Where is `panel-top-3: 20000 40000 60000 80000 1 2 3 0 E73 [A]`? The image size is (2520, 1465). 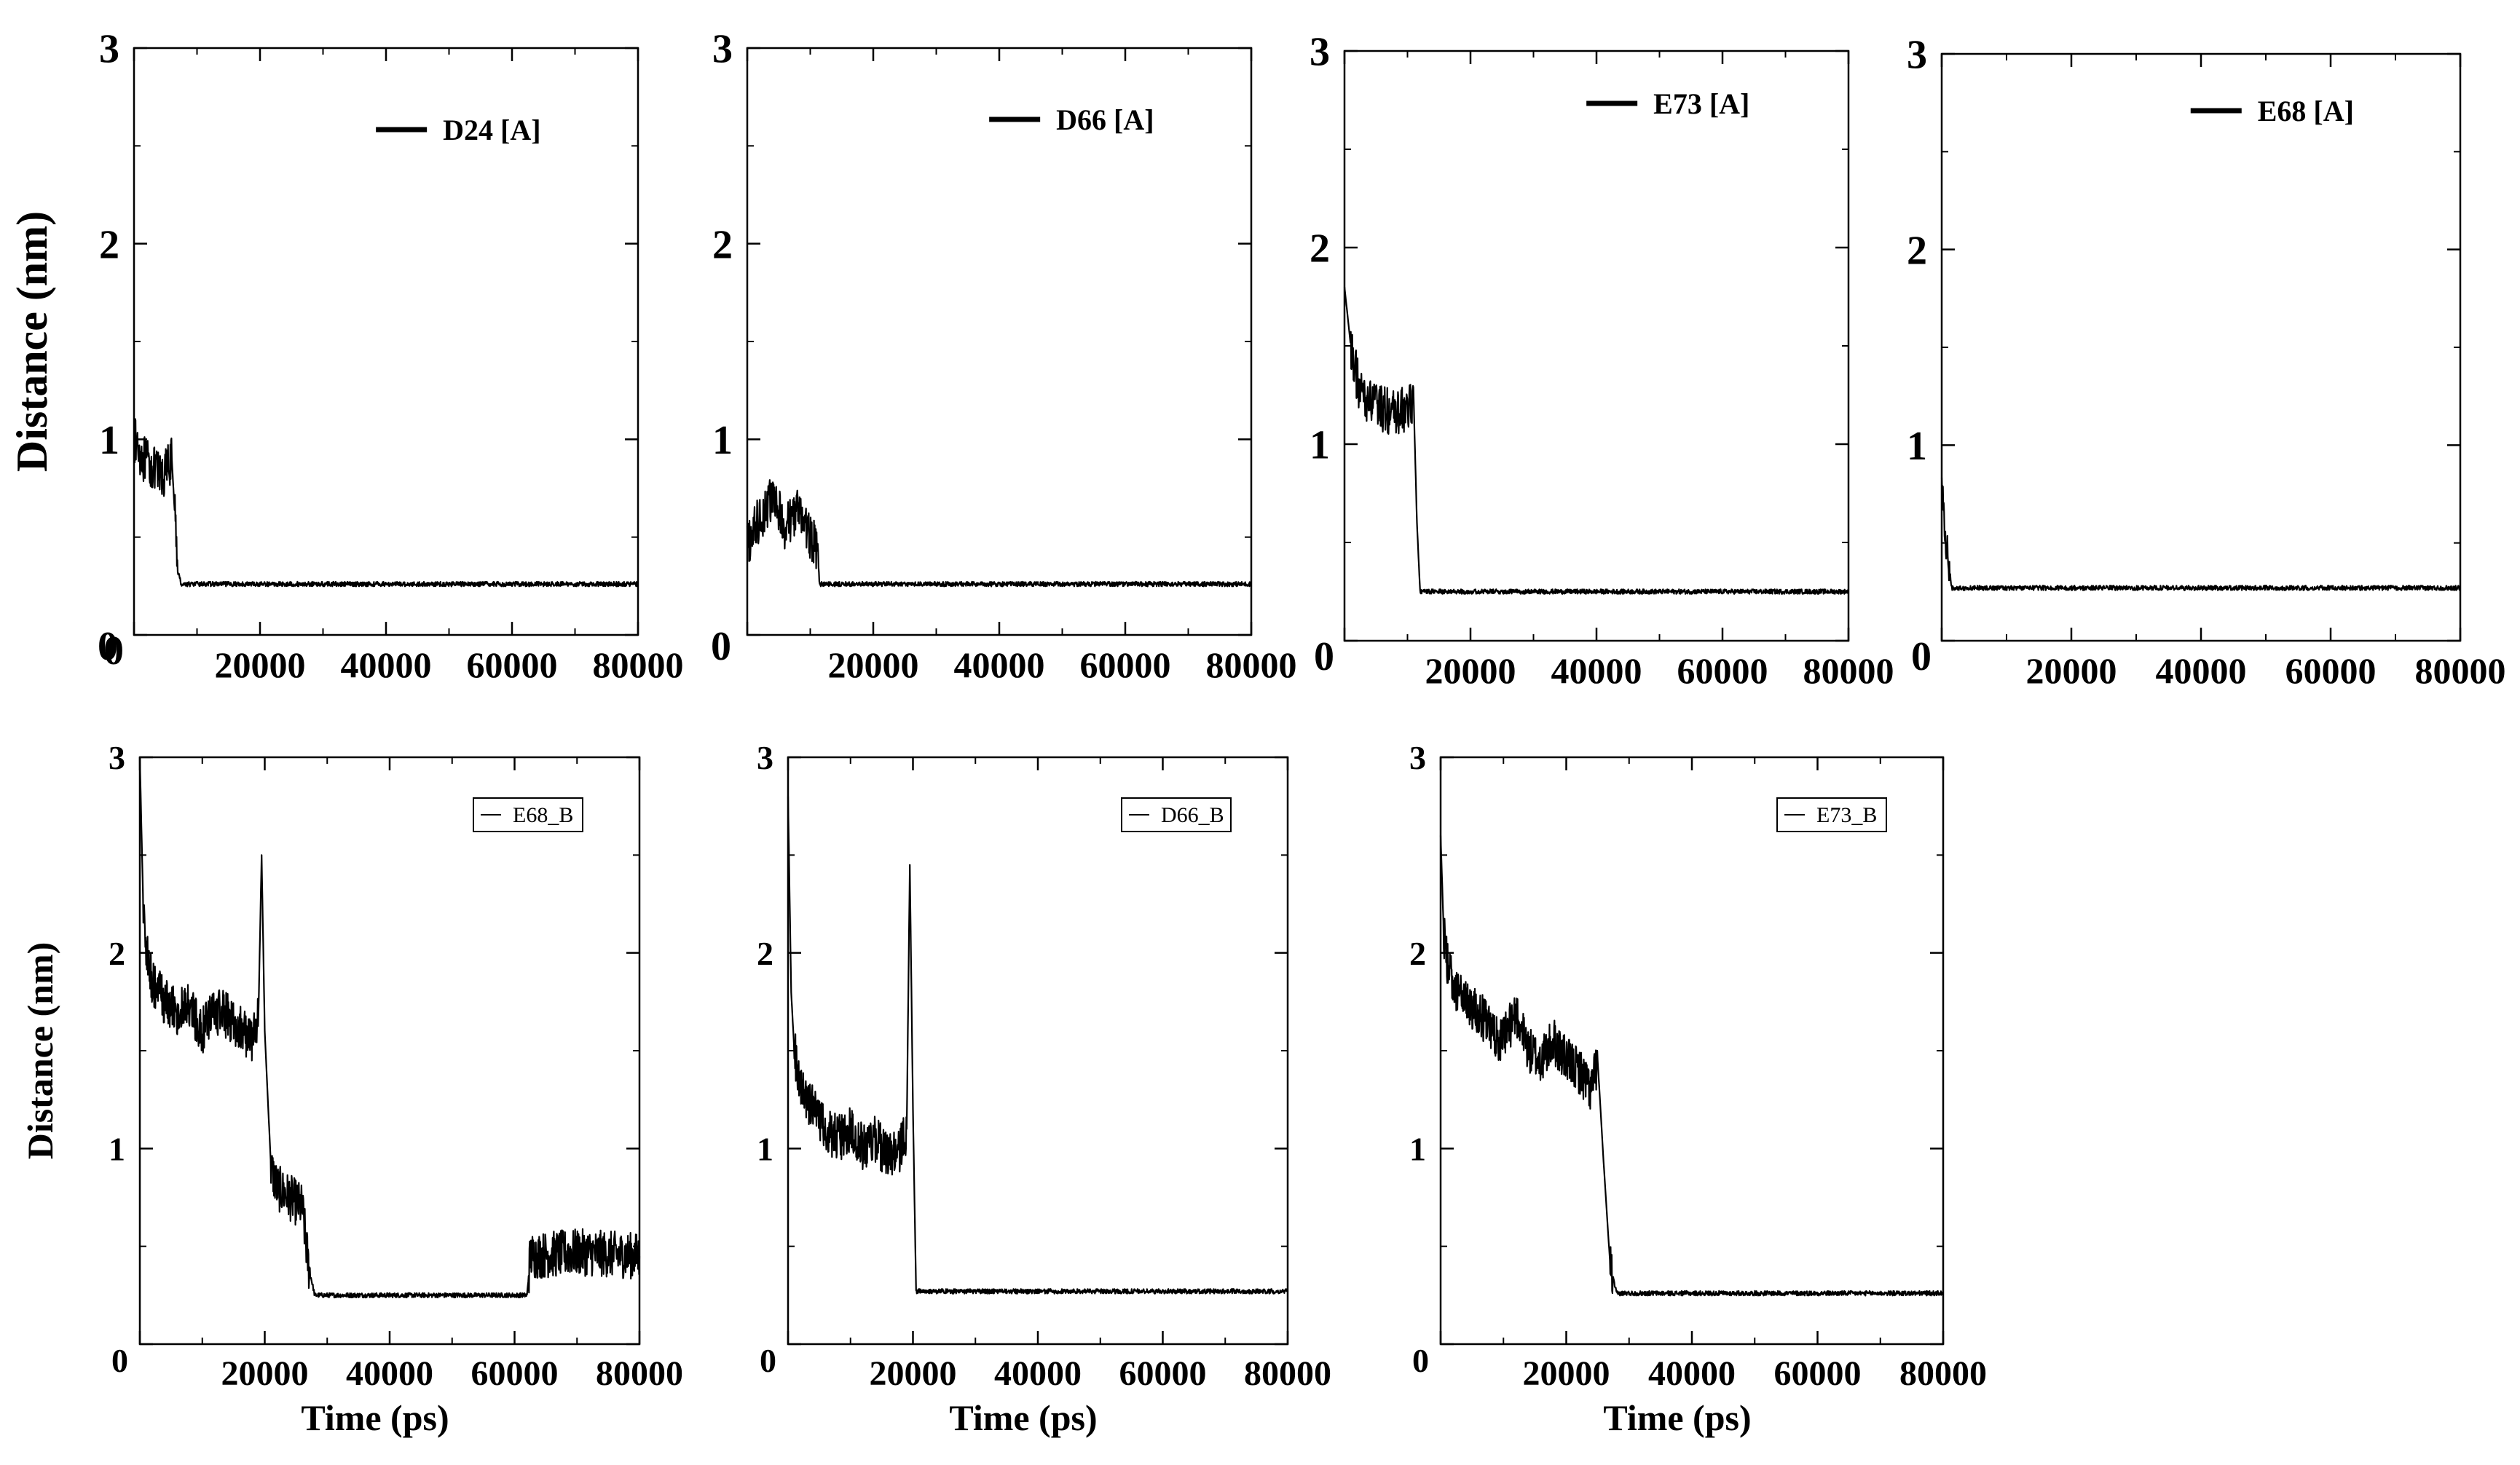
panel-top-3: 20000 40000 60000 80000 1 2 3 0 E73 [A] is located at coordinates (1602, 360).